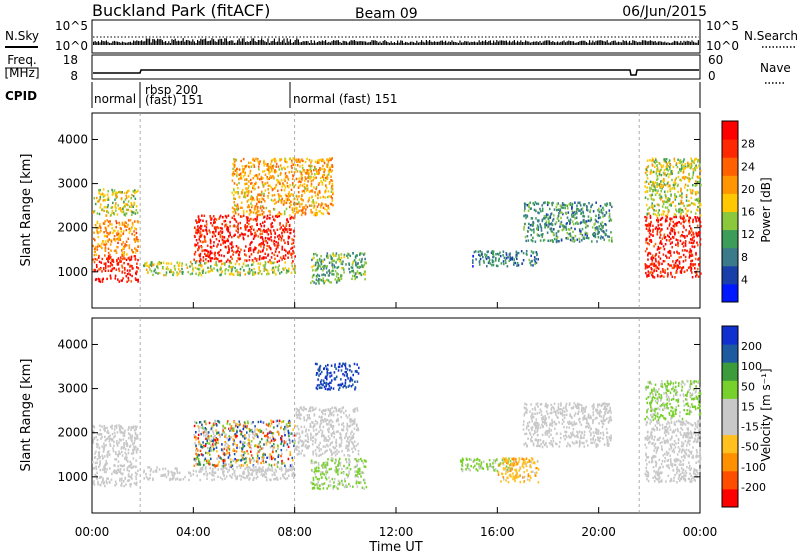  Describe the element at coordinates (324, 266) in the screenshot. I see `data-cell-p0-r6` at that location.